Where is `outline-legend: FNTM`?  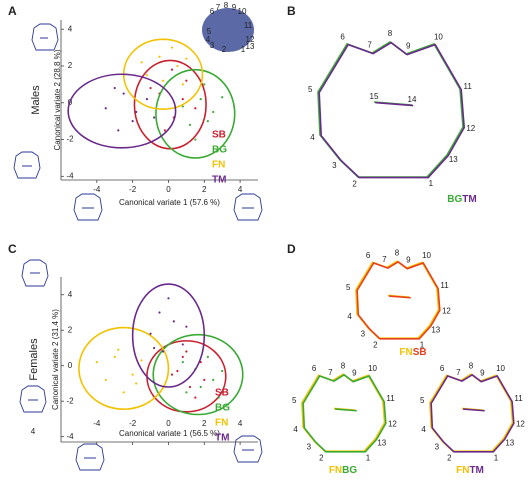
outline-legend: FNTM is located at coordinates (470, 470).